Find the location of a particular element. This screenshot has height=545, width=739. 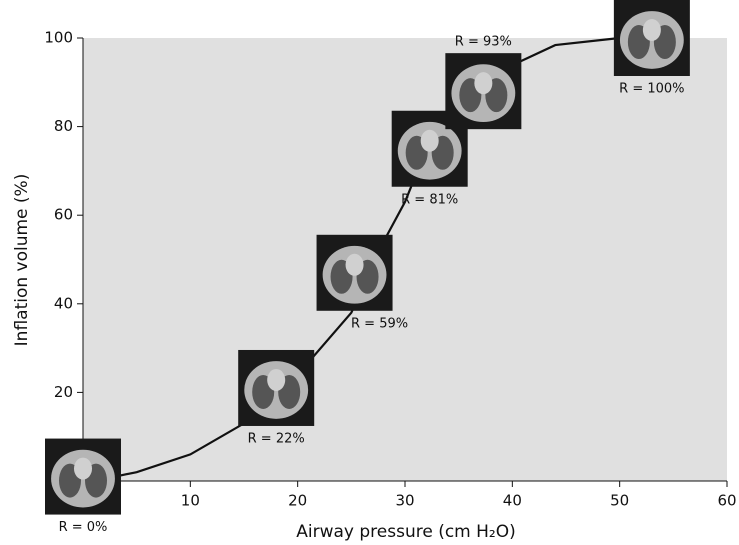

annotation: R = 59% is located at coordinates (379, 323).